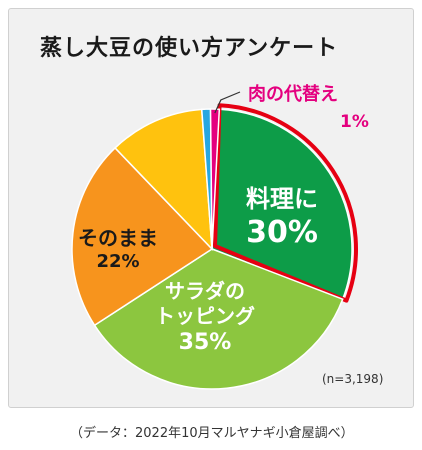  What do you see at coordinates (282, 232) in the screenshot?
I see `slice-value-cooking: 30%` at bounding box center [282, 232].